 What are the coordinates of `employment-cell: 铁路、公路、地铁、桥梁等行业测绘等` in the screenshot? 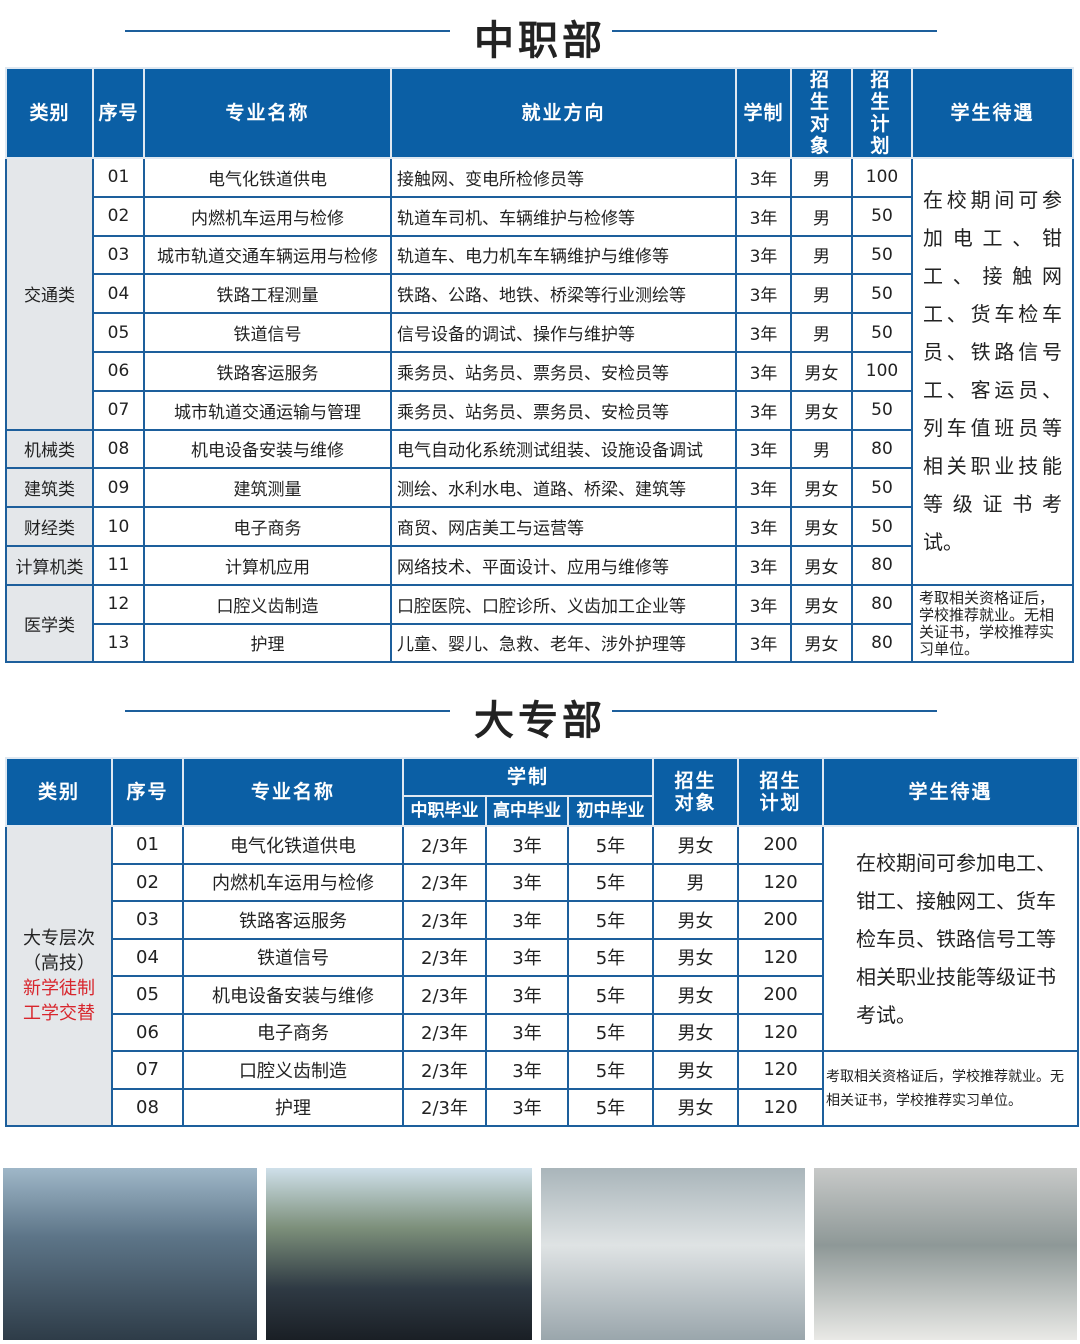 It's located at (563, 294).